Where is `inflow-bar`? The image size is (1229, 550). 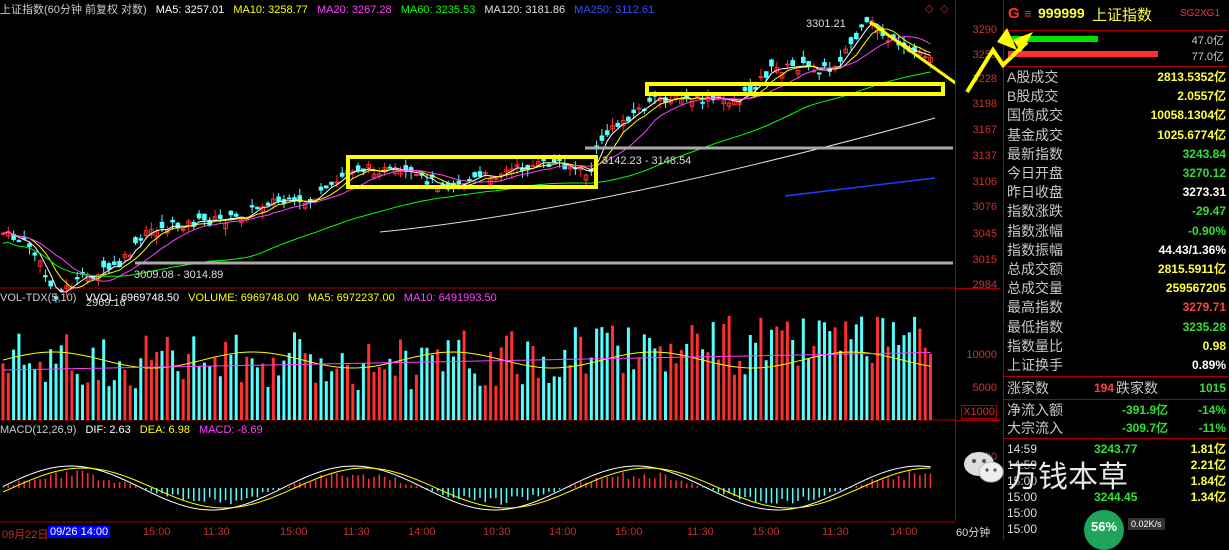 inflow-bar is located at coordinates (1053, 39).